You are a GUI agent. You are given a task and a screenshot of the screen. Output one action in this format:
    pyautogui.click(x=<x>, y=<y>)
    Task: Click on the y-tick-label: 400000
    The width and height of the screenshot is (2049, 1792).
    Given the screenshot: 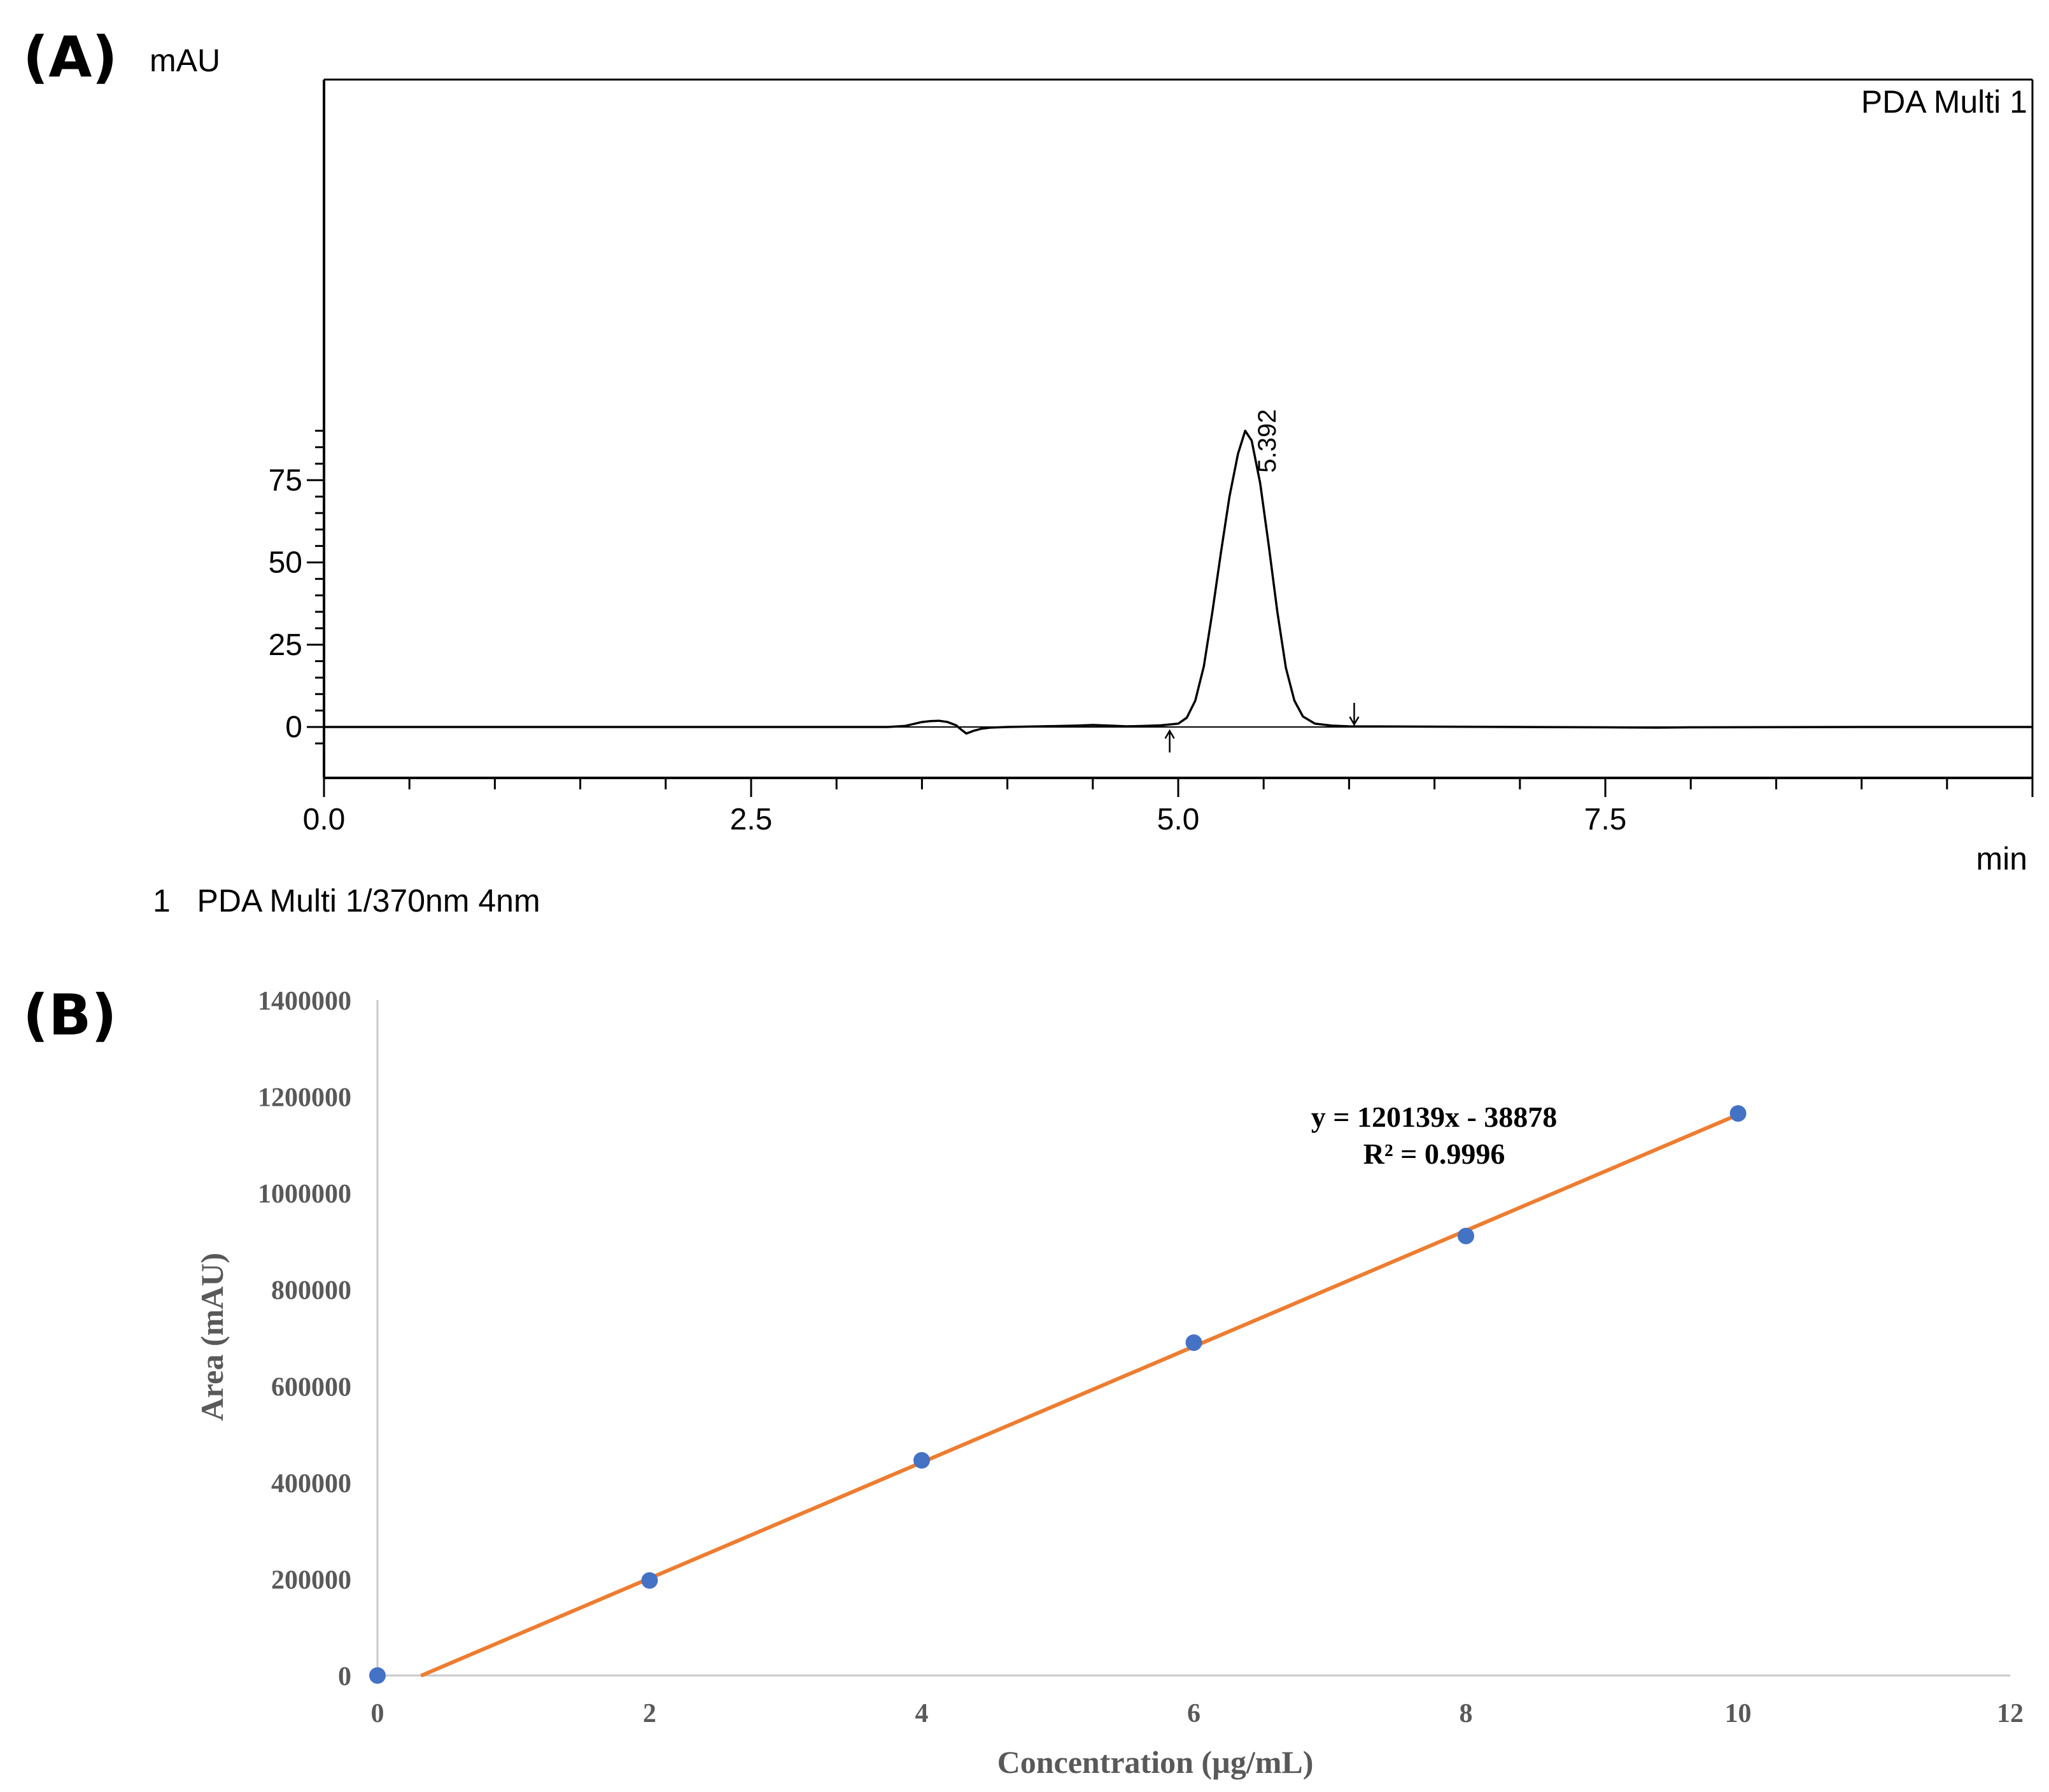 What is the action you would take?
    pyautogui.click(x=311, y=1484)
    